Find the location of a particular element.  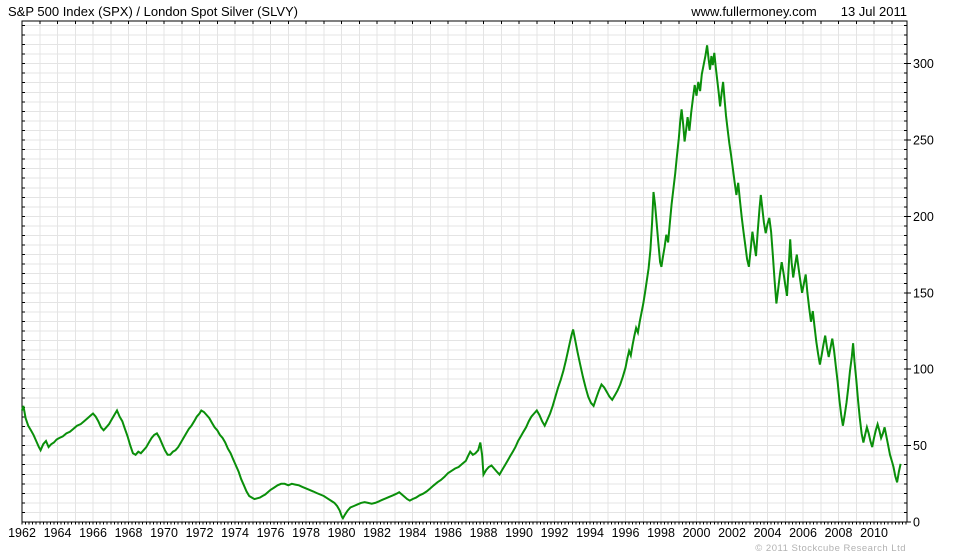

y-axis-label: 200 is located at coordinates (923, 217).